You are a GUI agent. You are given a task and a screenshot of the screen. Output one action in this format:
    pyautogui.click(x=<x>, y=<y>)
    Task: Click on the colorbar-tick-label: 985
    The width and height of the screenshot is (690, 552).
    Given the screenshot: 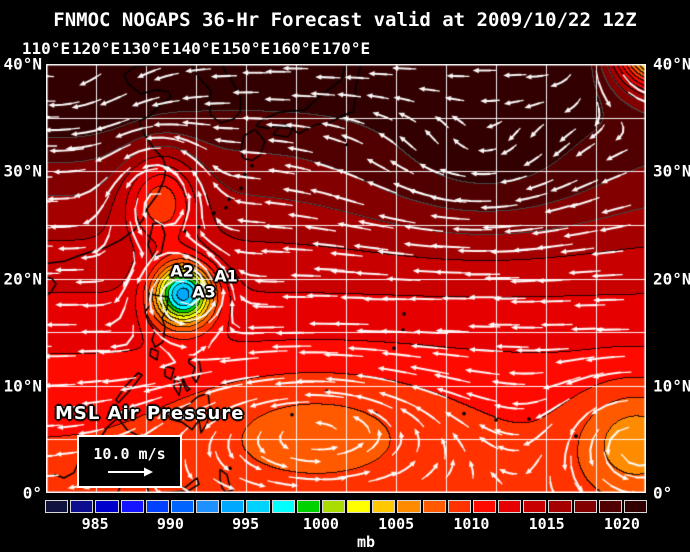 What is the action you would take?
    pyautogui.click(x=95, y=524)
    